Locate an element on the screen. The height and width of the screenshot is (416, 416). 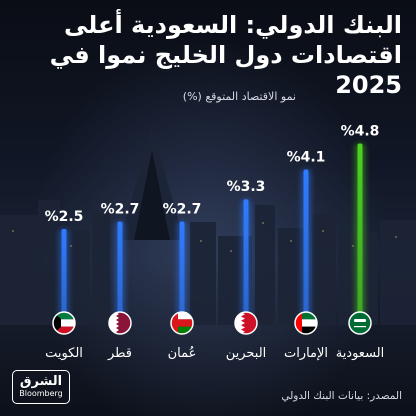
category-label: الإمارات is located at coordinates (306, 353).